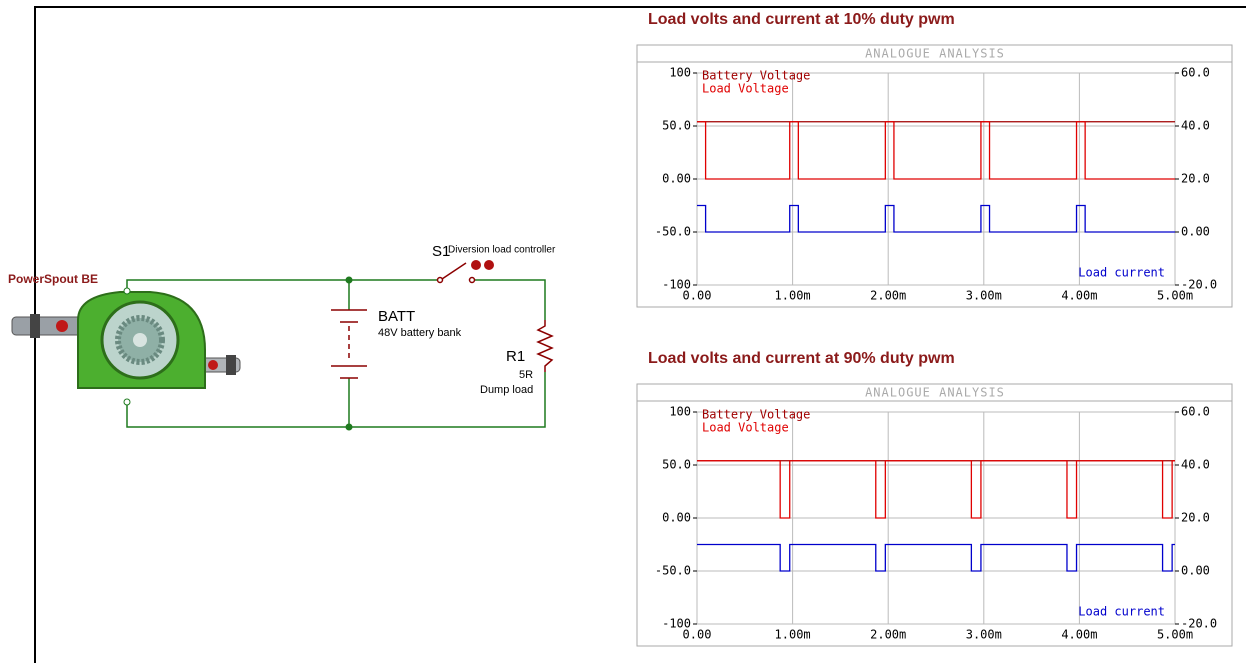 The width and height of the screenshot is (1246, 663). Describe the element at coordinates (545, 346) in the screenshot. I see `resistor` at that location.